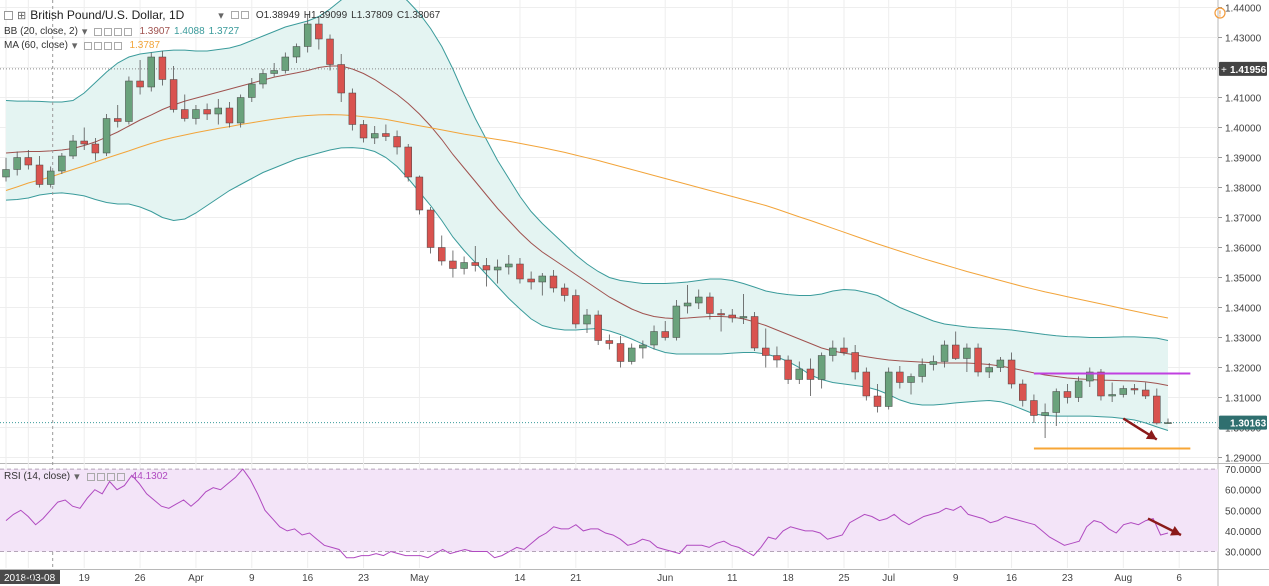  I want to click on price-tick-label: 1.41000, so click(1243, 99).